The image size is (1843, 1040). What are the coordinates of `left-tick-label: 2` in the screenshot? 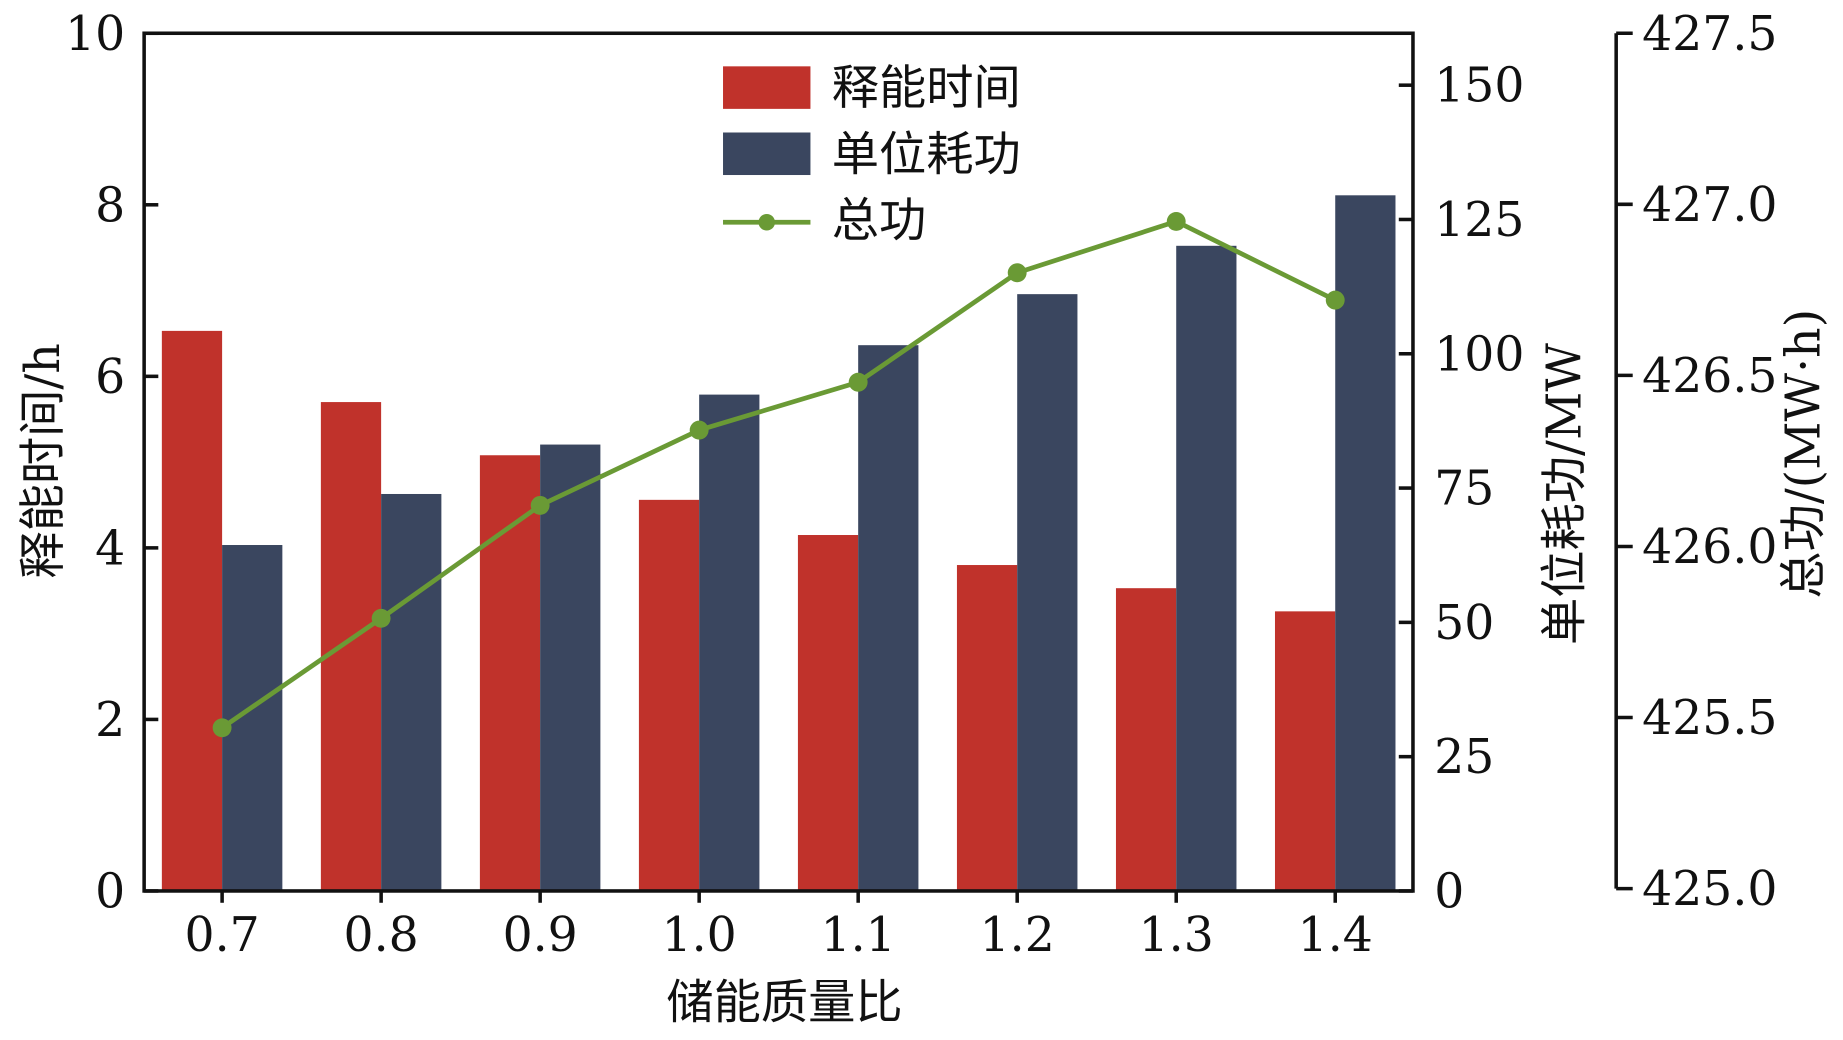 It's located at (110, 720).